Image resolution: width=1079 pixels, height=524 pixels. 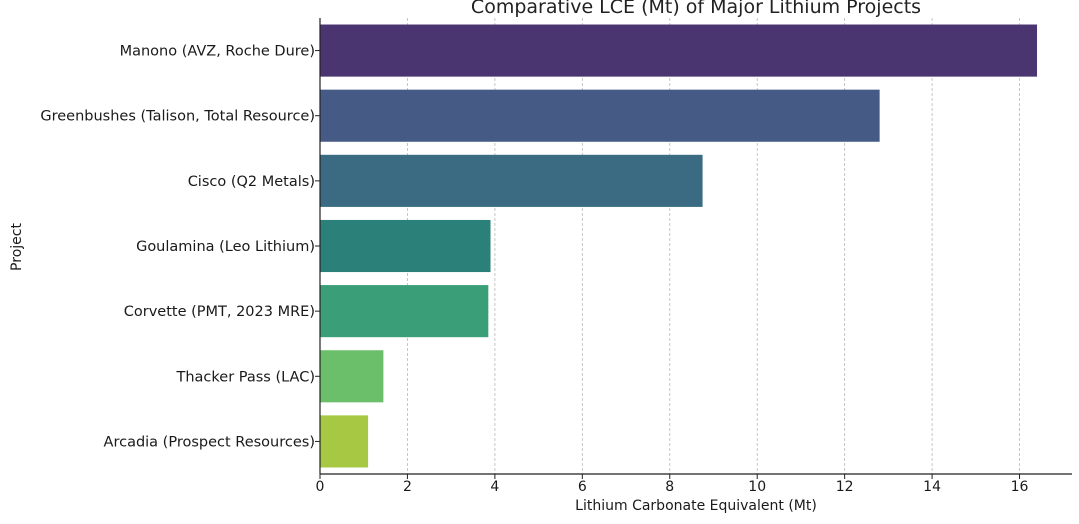 I want to click on category-label: Goulamina (Leo Lithium), so click(x=225, y=247).